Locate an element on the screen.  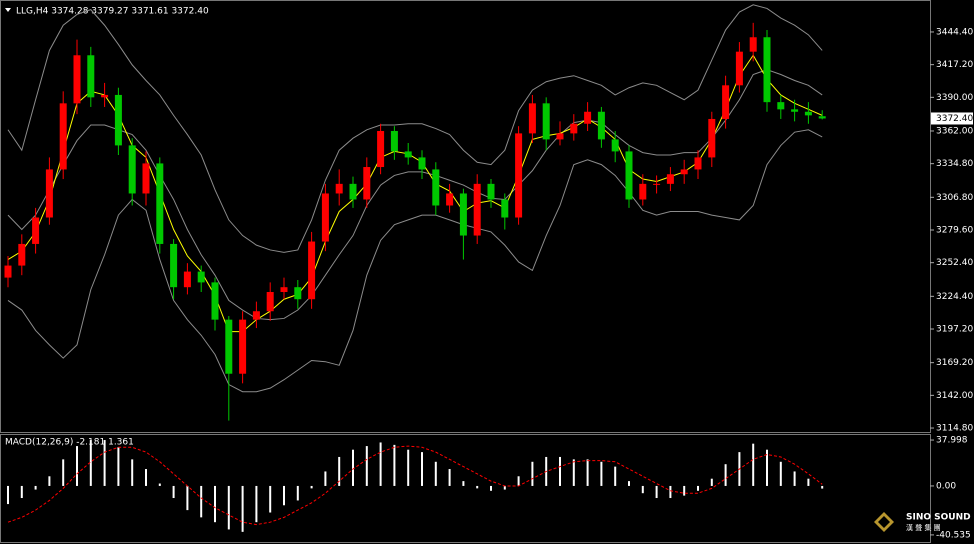
logo-title: SINO SOUND is located at coordinates (938, 518).